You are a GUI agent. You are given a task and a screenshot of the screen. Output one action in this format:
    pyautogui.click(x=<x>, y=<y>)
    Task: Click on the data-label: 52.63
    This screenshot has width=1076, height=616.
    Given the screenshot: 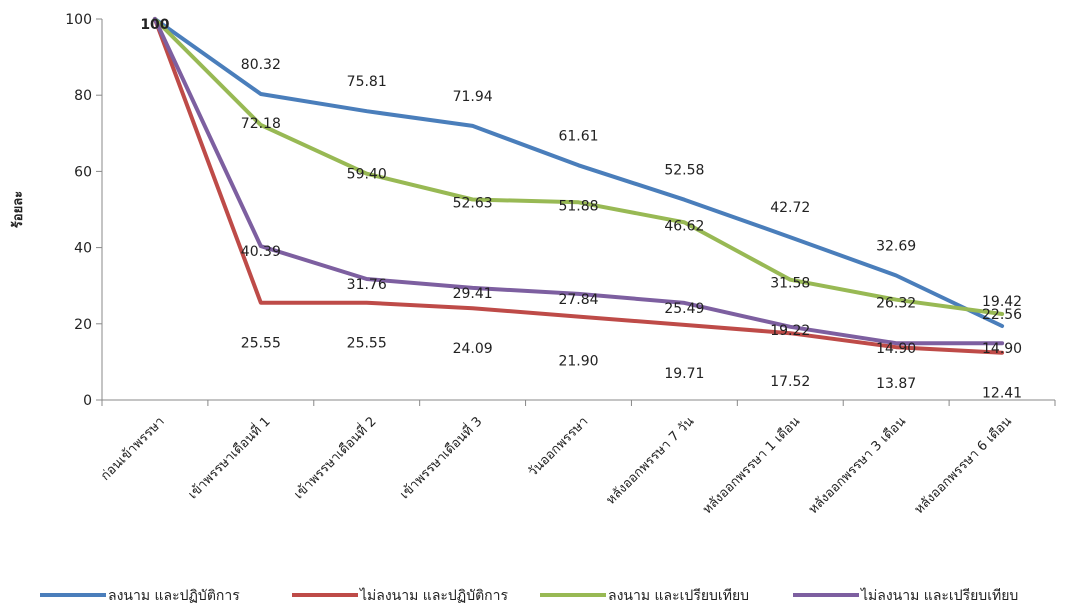 What is the action you would take?
    pyautogui.click(x=473, y=203)
    